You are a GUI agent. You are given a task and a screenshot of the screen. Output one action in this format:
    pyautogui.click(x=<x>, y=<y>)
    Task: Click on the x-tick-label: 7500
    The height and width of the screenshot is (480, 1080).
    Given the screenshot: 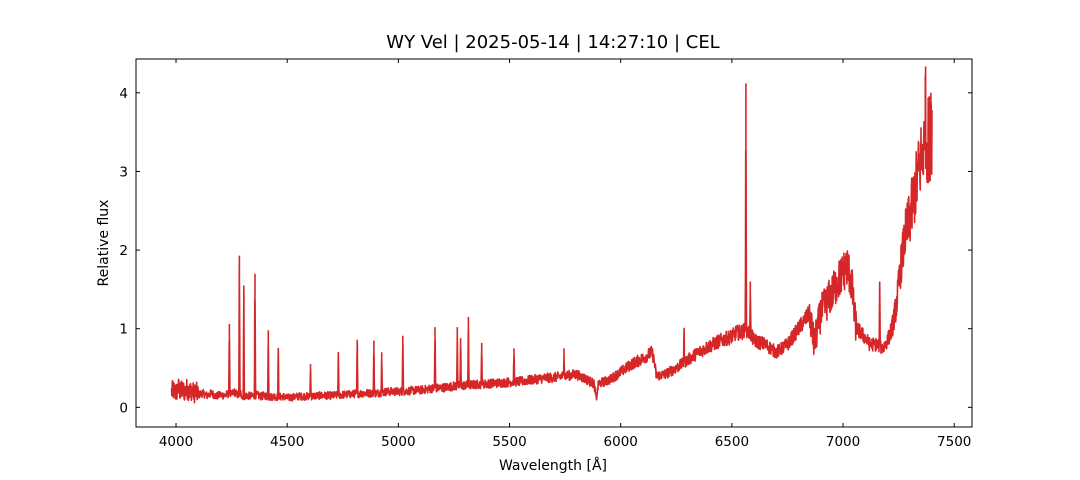 What is the action you would take?
    pyautogui.click(x=954, y=442)
    